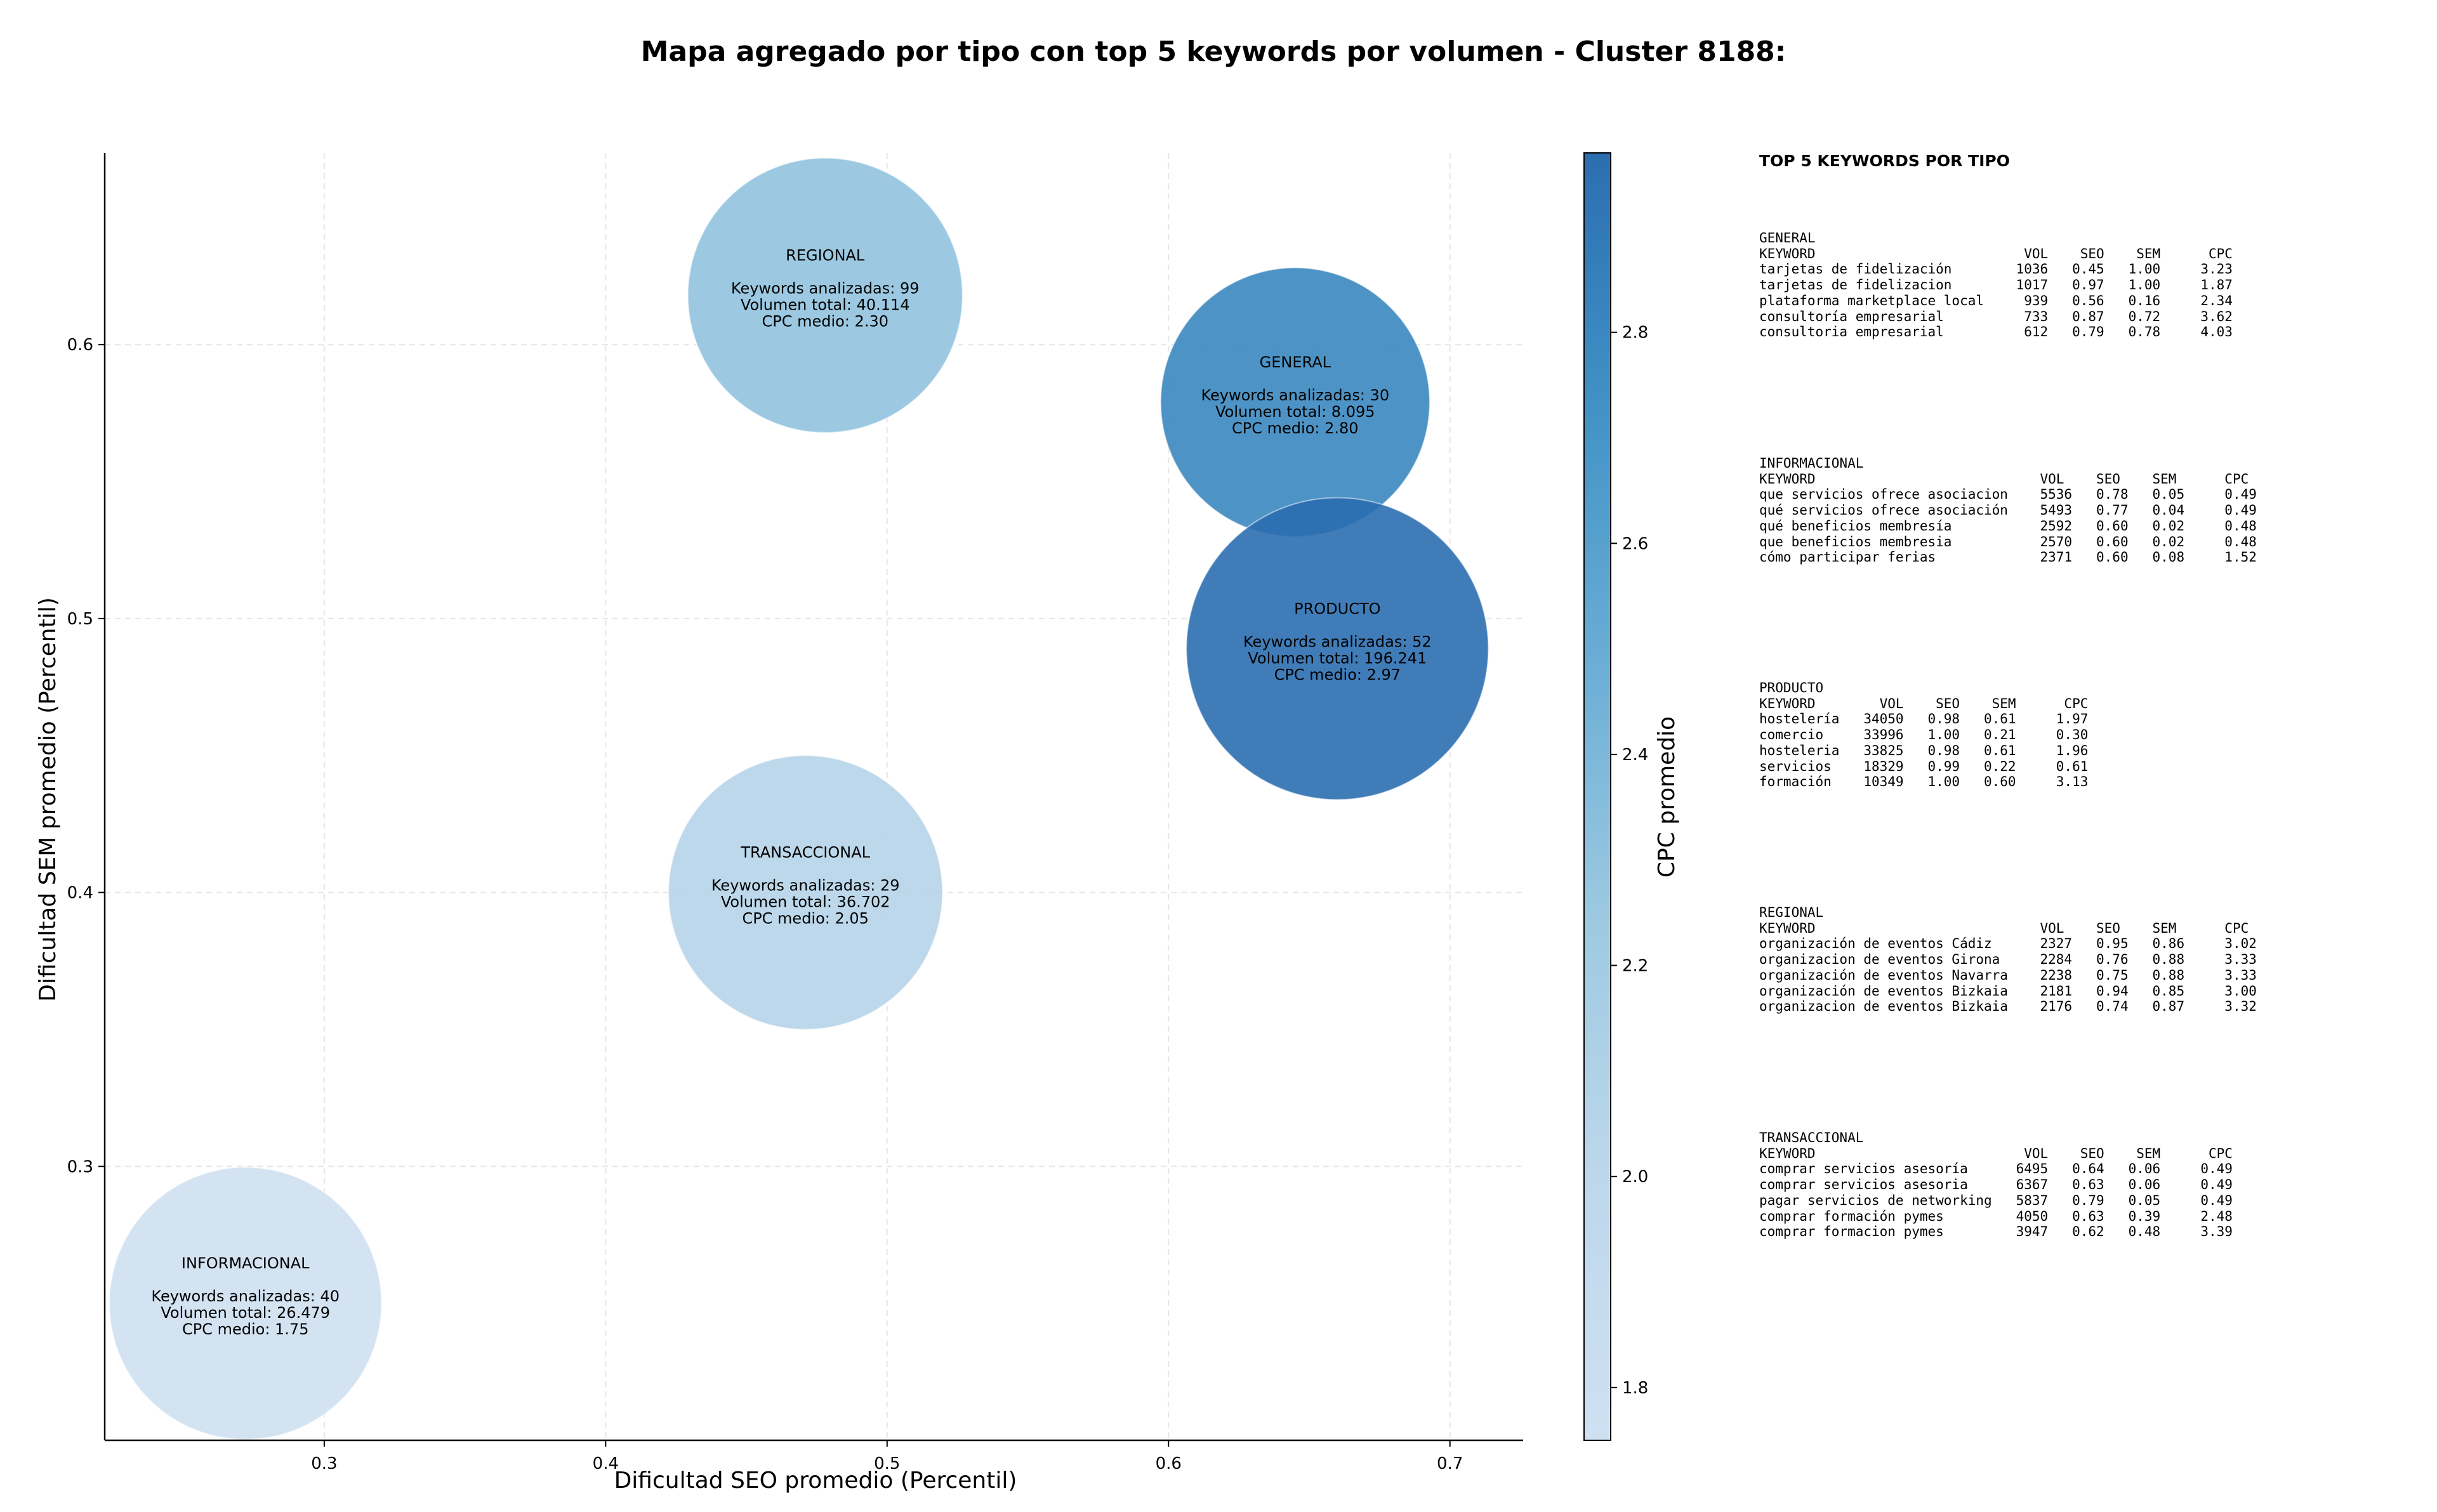  I want to click on bubble-label-line: CPC medio: 2.80, so click(1295, 428).